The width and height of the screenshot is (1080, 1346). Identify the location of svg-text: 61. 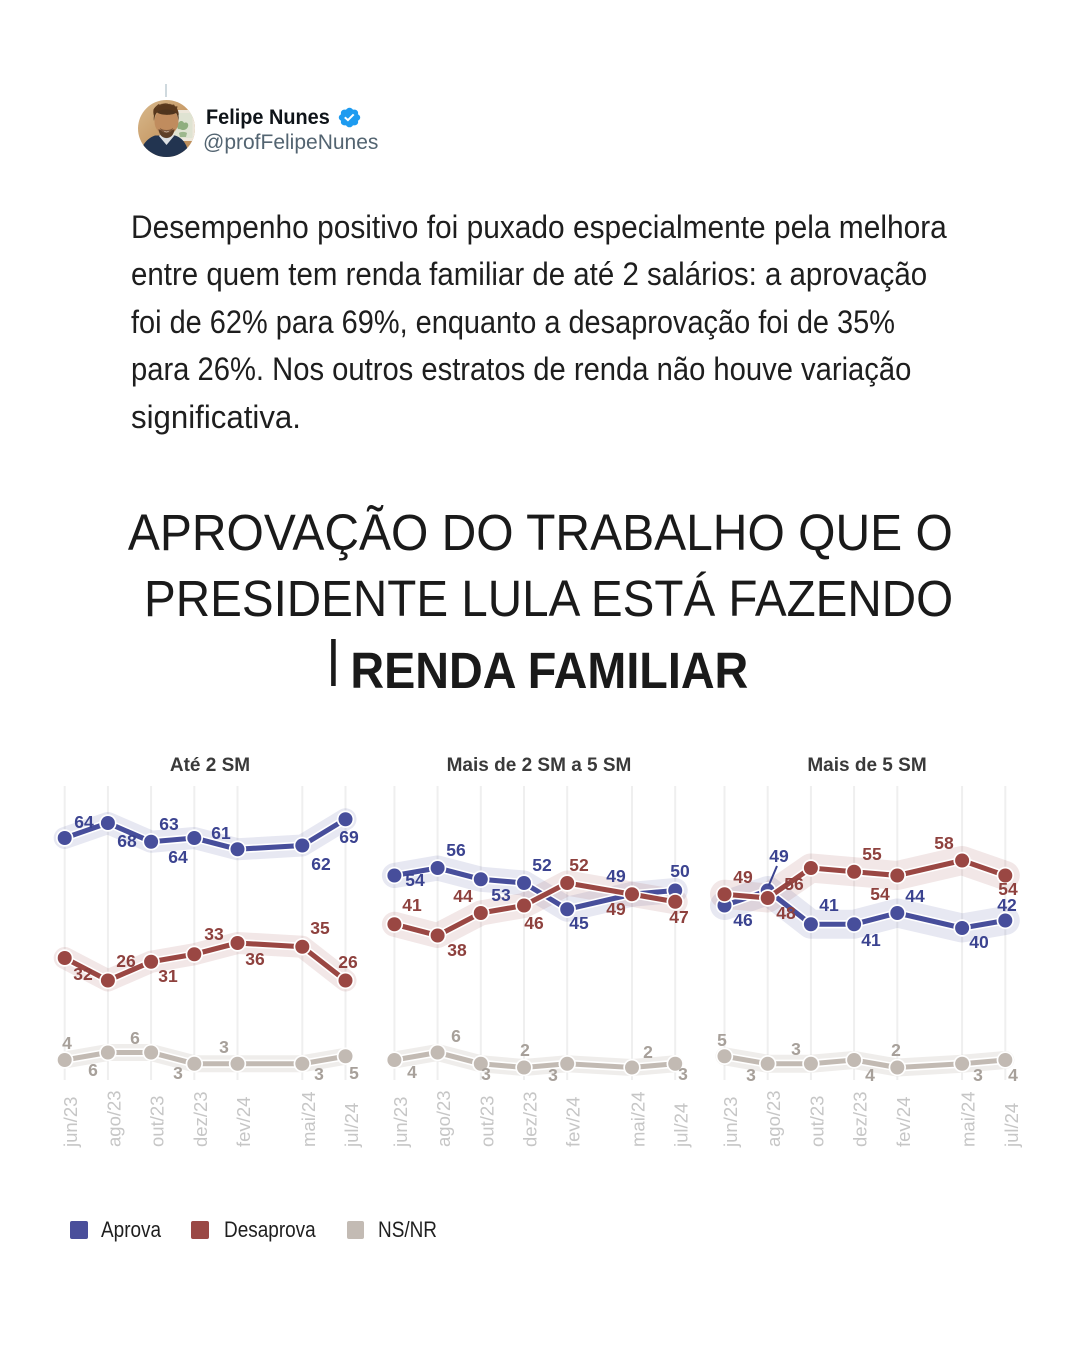
(221, 833).